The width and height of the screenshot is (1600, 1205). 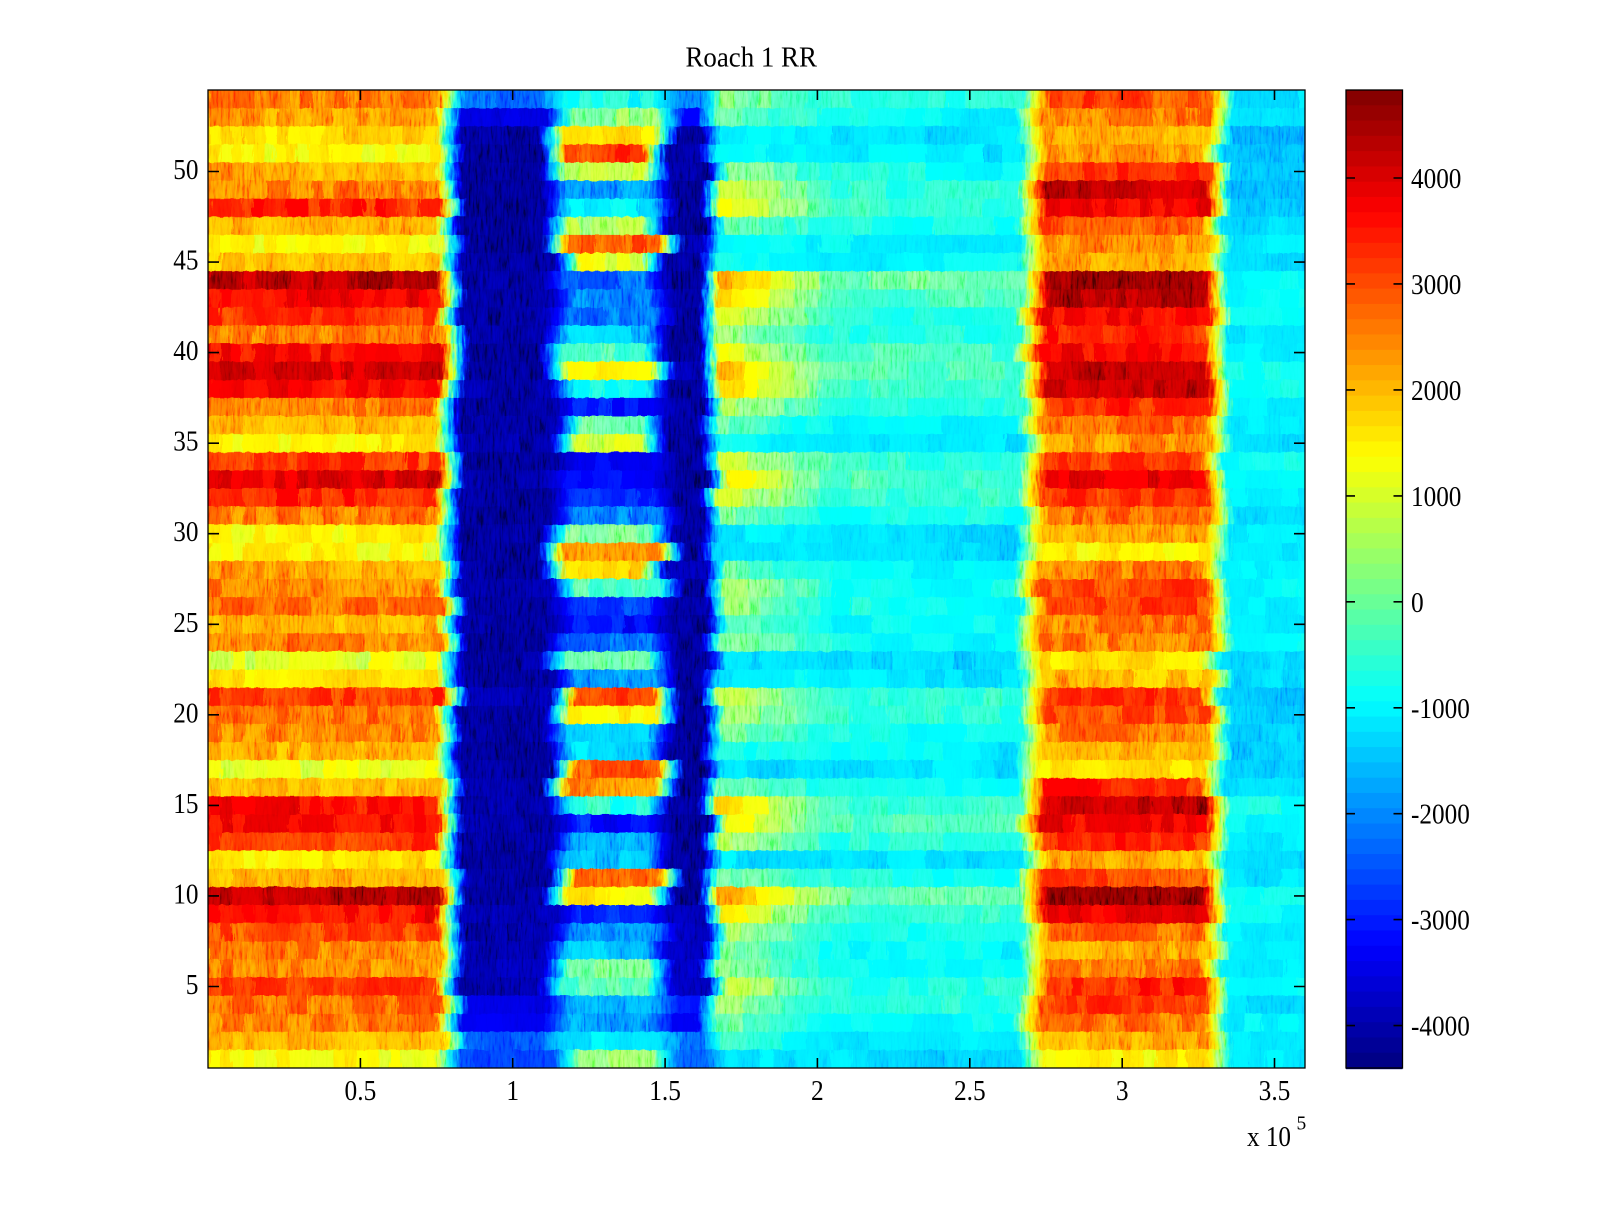 I want to click on svg-text: 35, so click(x=185, y=442).